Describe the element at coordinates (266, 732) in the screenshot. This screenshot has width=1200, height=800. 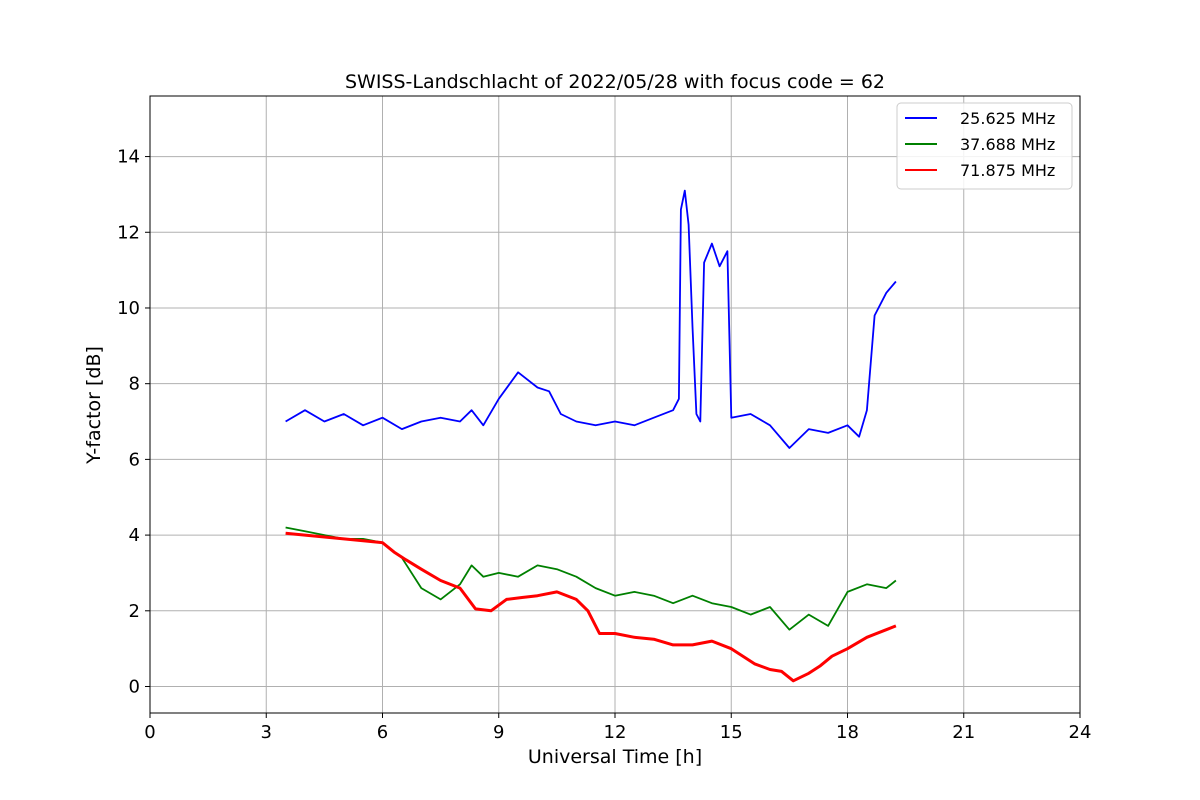
I see `x-tick-label: 3` at that location.